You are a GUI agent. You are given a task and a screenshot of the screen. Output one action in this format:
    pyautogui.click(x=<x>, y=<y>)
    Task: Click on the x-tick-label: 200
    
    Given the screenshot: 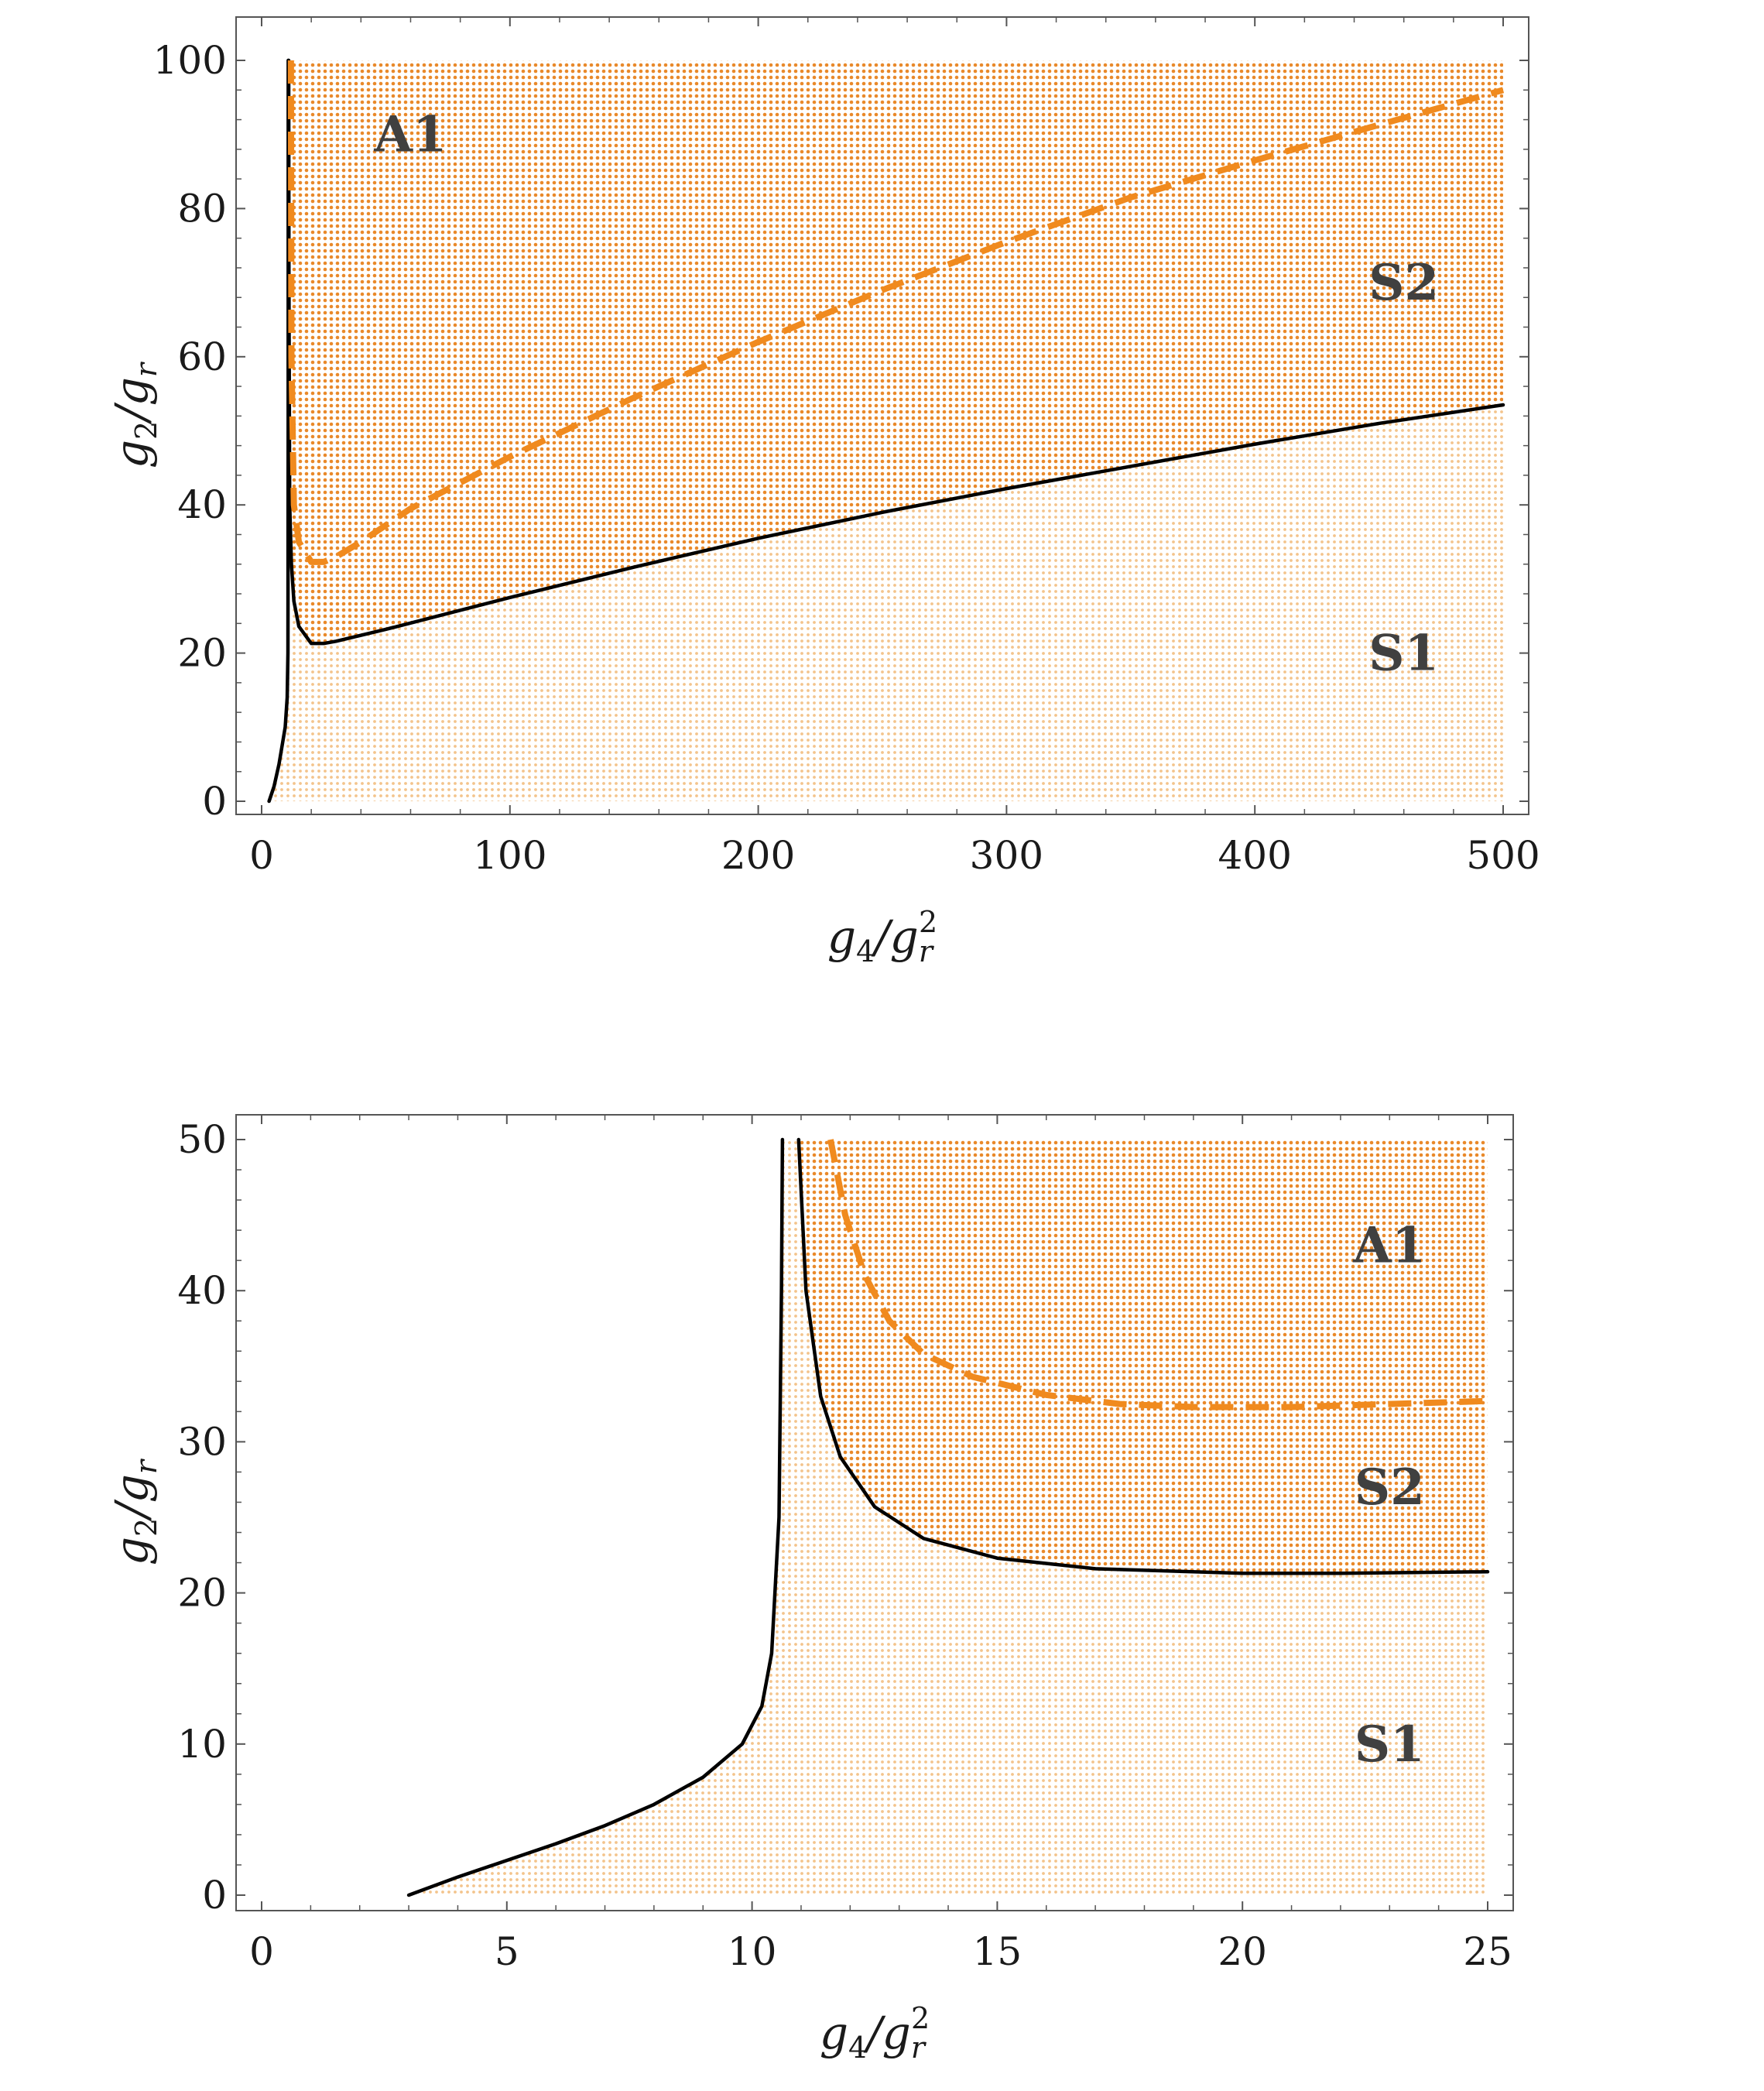 What is the action you would take?
    pyautogui.click(x=758, y=855)
    